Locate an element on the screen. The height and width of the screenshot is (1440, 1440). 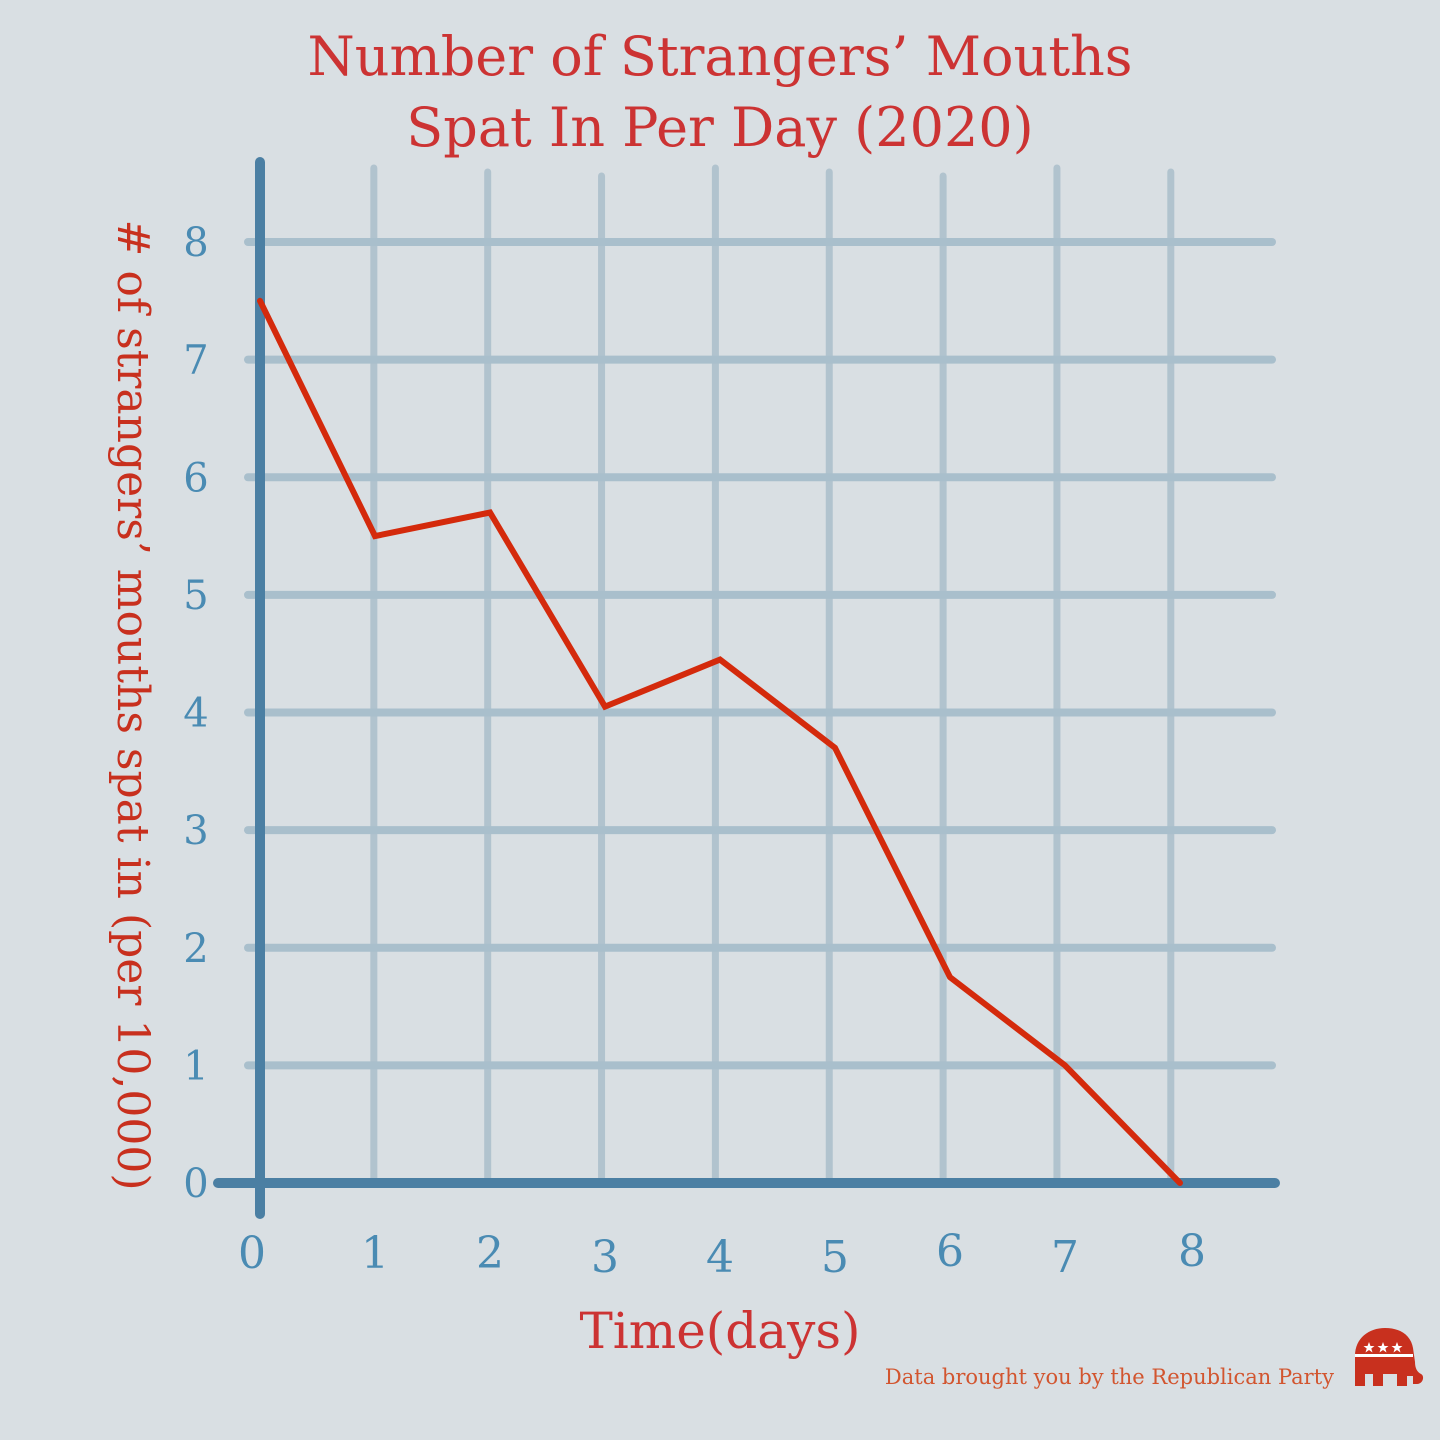
y-tick-label: 1 is located at coordinates (195, 1066).